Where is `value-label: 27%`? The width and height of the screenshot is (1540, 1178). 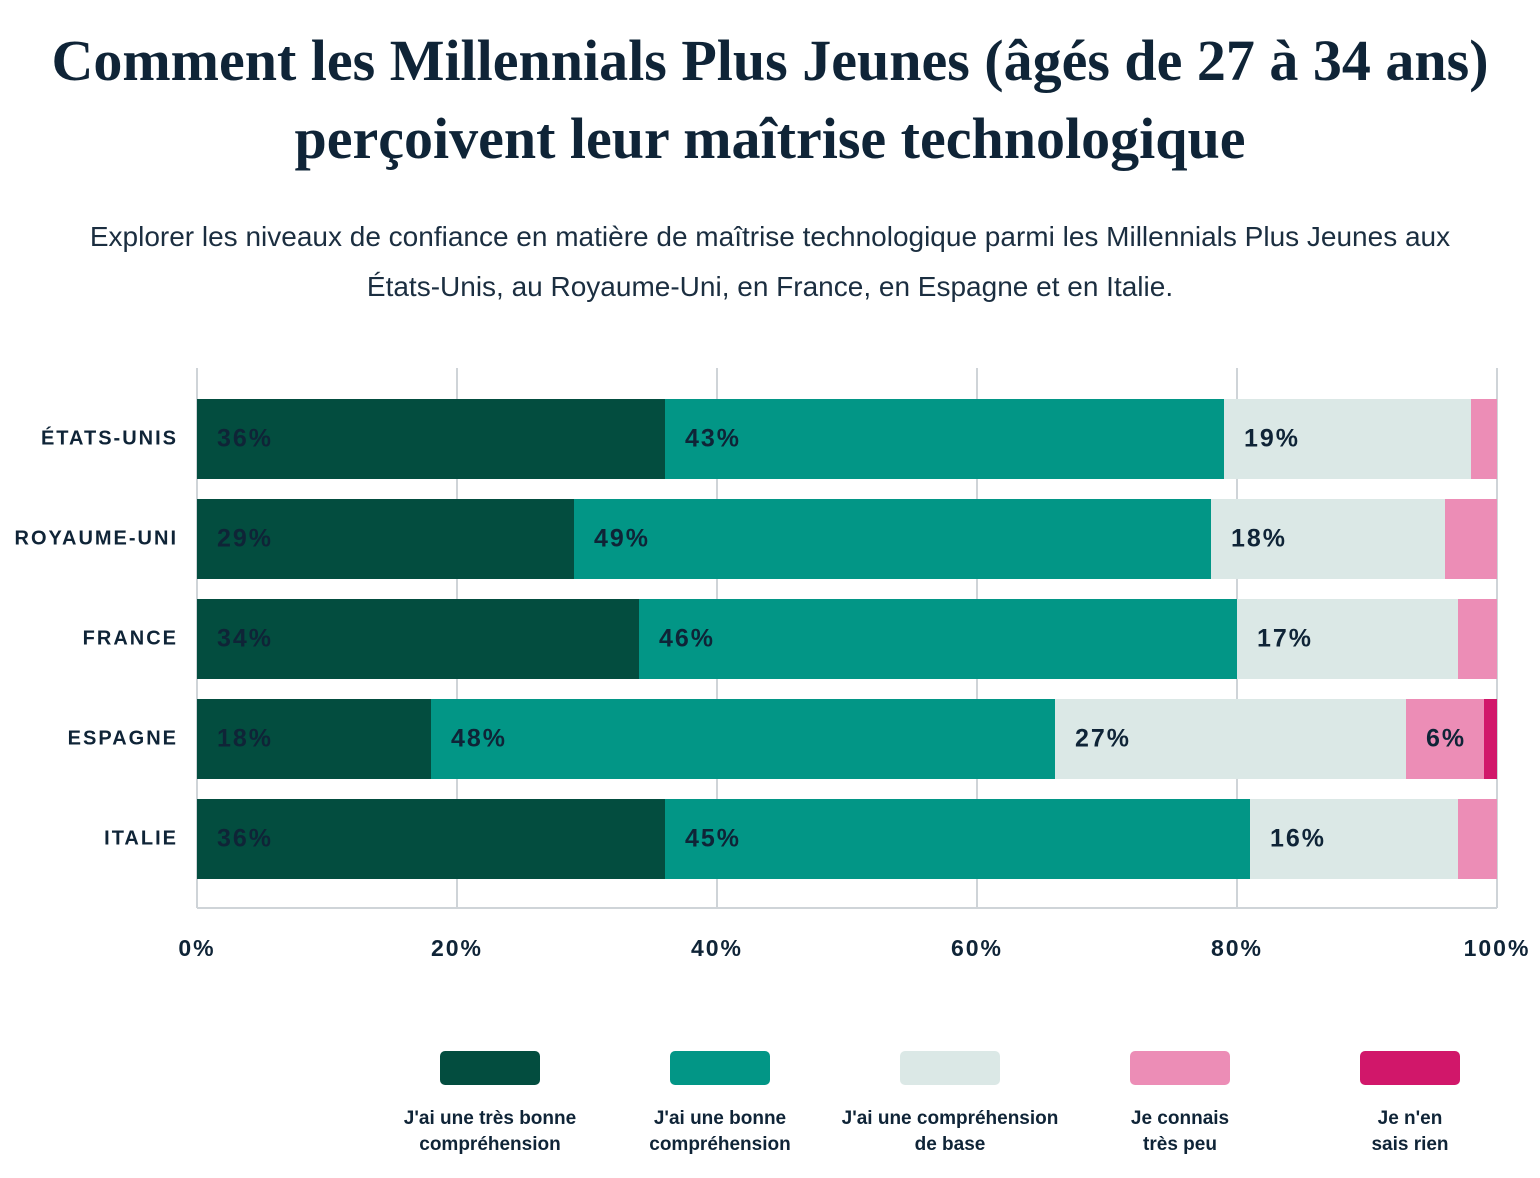
value-label: 27% is located at coordinates (1103, 739).